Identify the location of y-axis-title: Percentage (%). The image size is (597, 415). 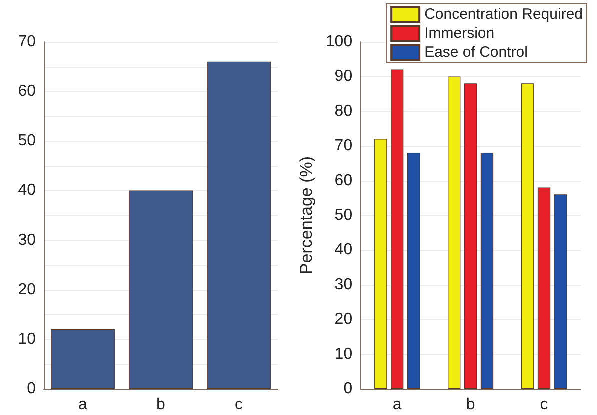
(306, 215).